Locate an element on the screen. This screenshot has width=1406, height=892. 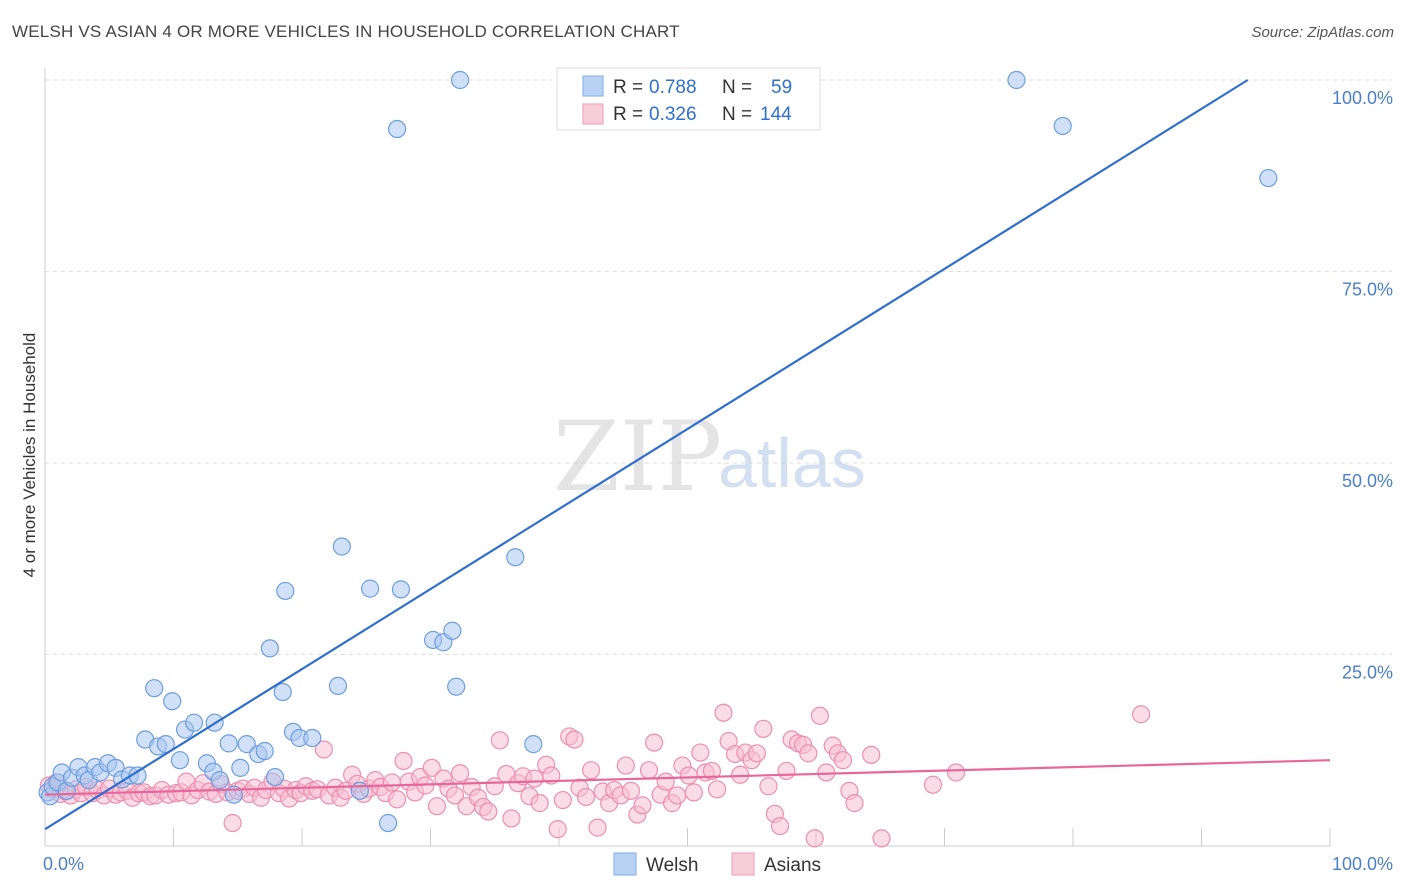
bottom-legend-label-welsh: Welsh is located at coordinates (672, 865).